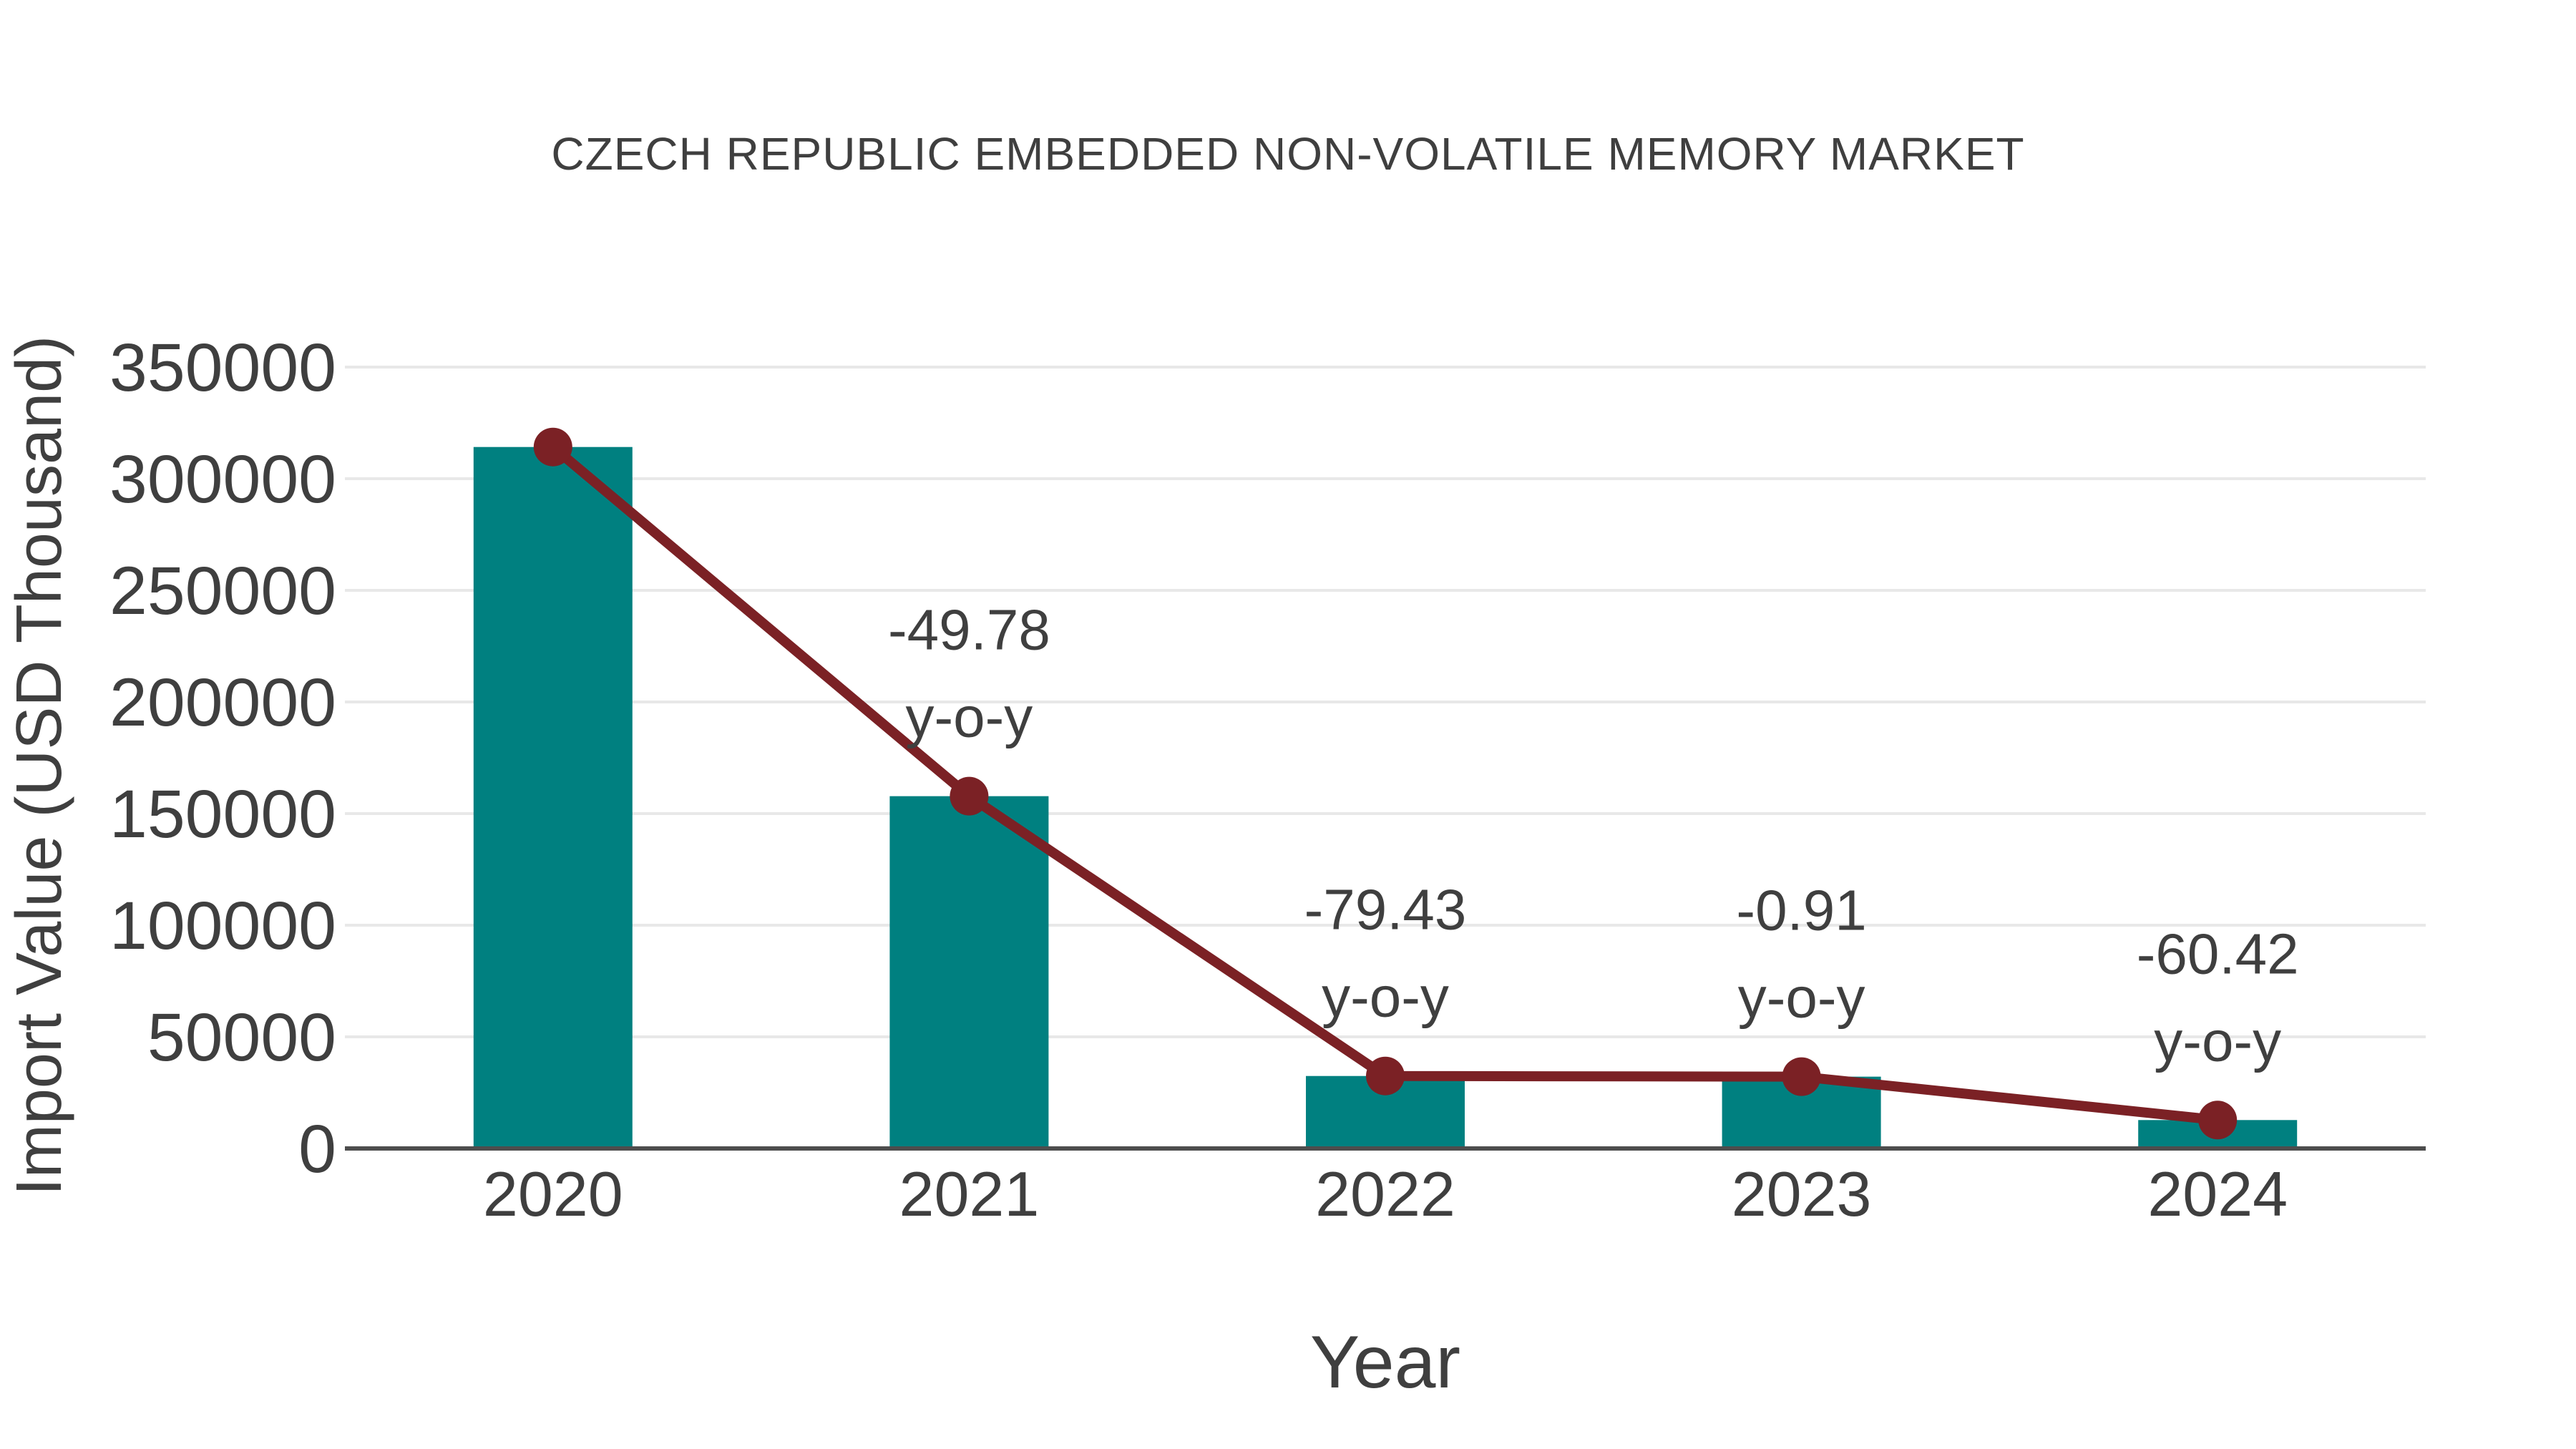 Image resolution: width=2576 pixels, height=1449 pixels. What do you see at coordinates (1385, 910) in the screenshot?
I see `yoy-value-2022: -79.43` at bounding box center [1385, 910].